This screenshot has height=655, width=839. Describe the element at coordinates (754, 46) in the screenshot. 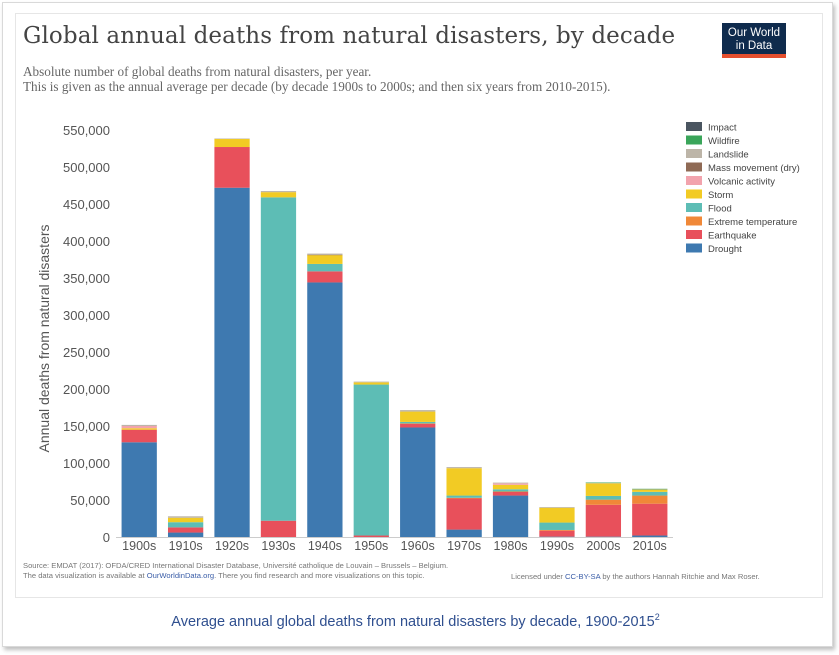

I see `logo-line2: in Data` at that location.